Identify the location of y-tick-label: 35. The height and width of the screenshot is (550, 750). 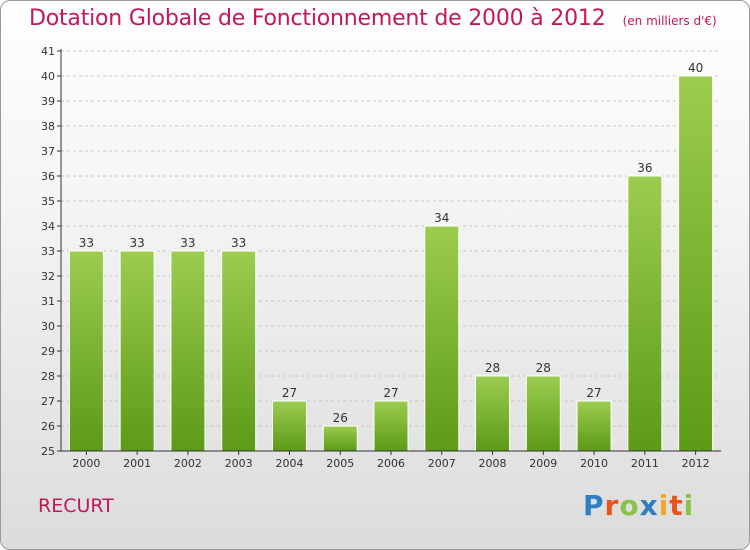
(48, 201).